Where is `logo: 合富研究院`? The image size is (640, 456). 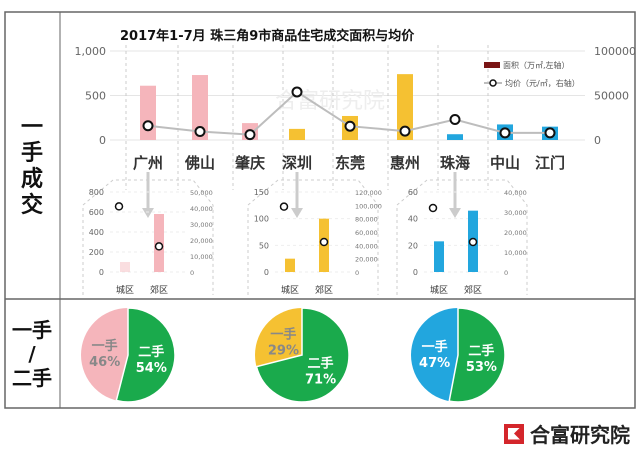 logo: 合富研究院 is located at coordinates (567, 433).